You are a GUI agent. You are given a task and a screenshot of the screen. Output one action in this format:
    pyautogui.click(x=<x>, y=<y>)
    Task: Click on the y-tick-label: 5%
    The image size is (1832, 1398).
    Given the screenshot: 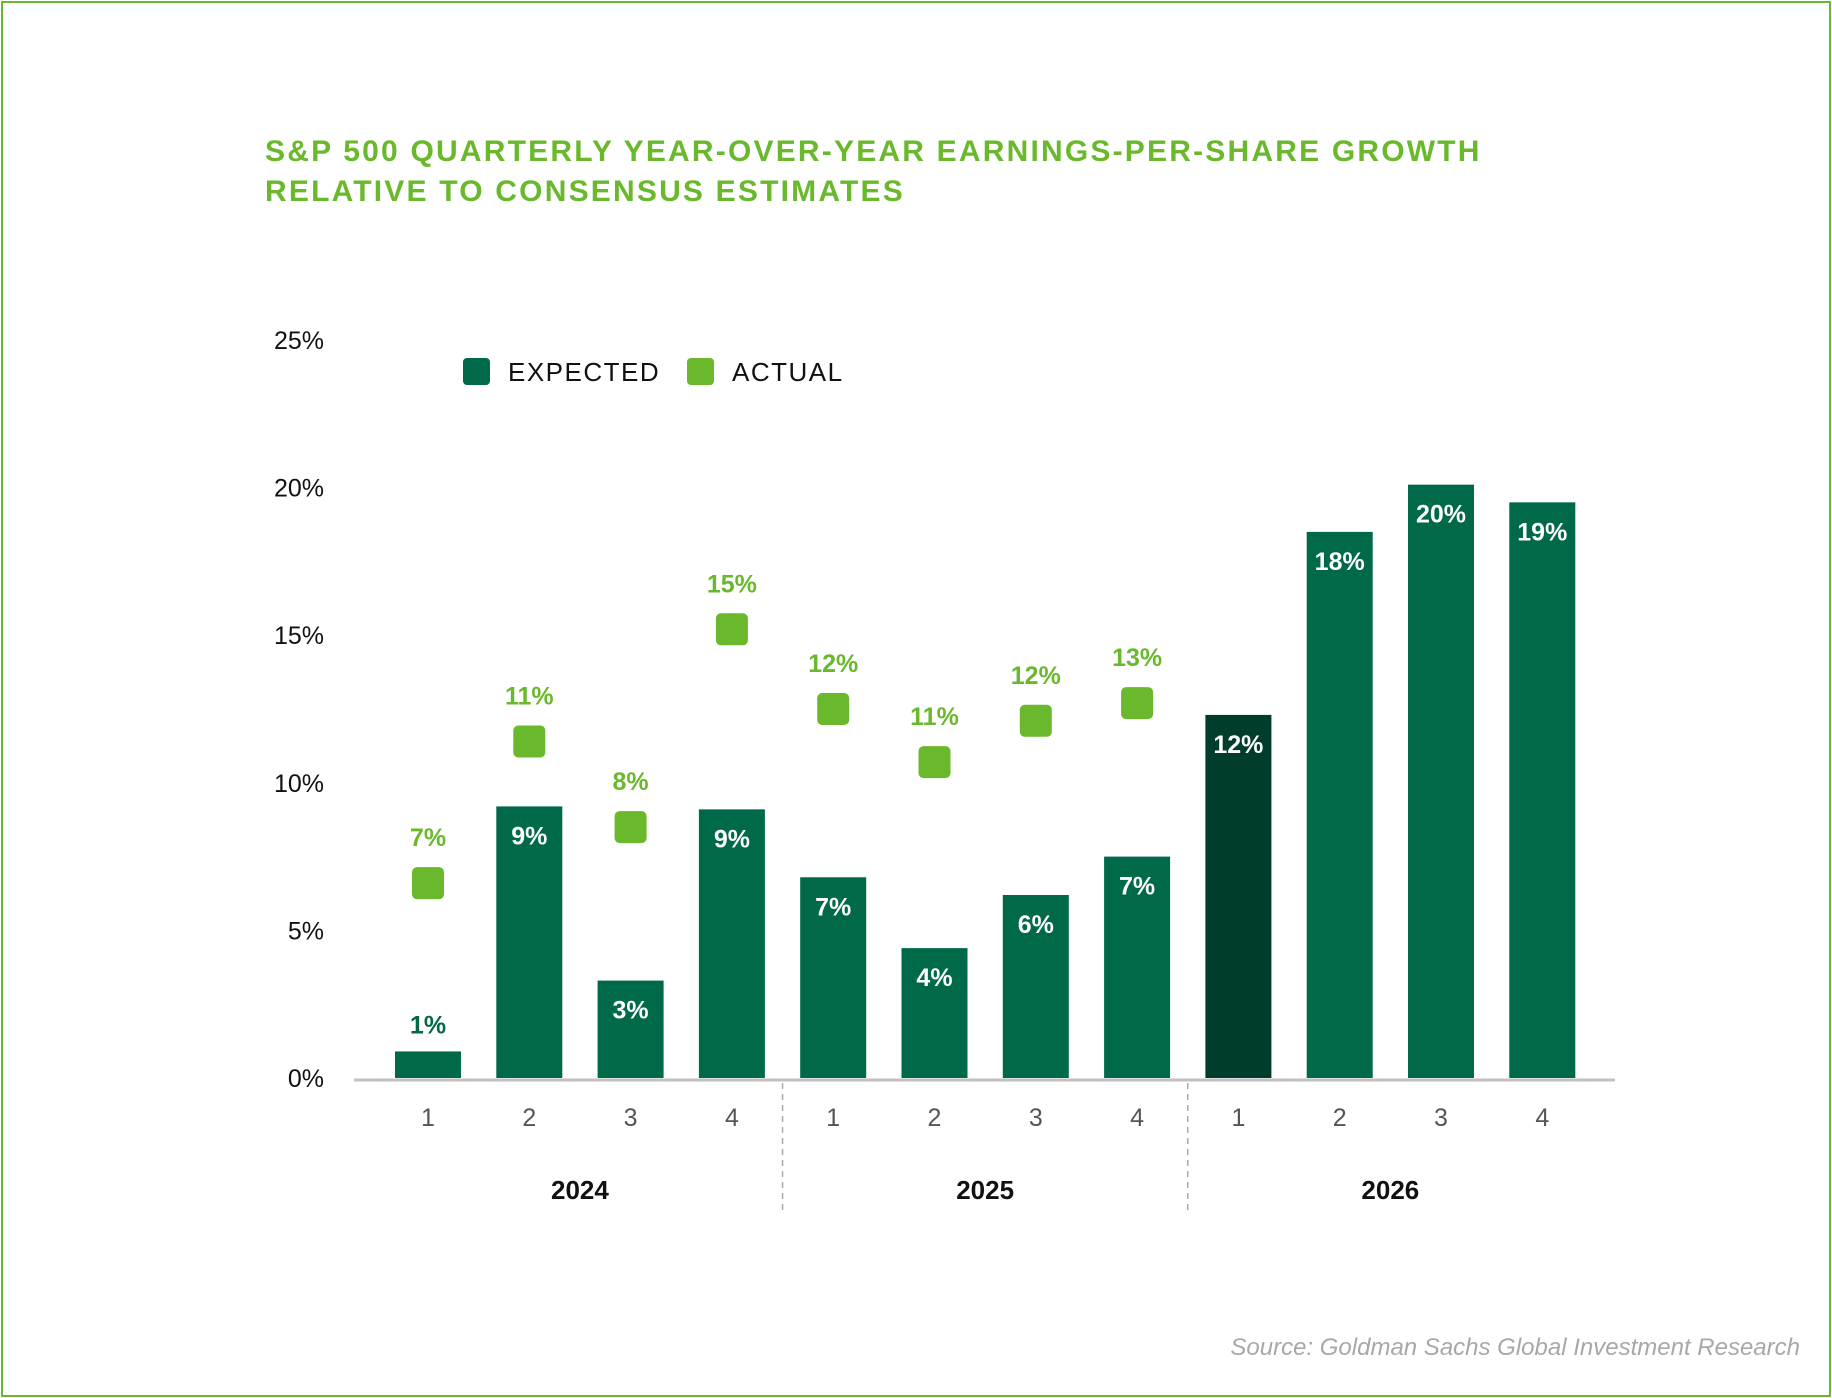 What is the action you would take?
    pyautogui.click(x=306, y=931)
    